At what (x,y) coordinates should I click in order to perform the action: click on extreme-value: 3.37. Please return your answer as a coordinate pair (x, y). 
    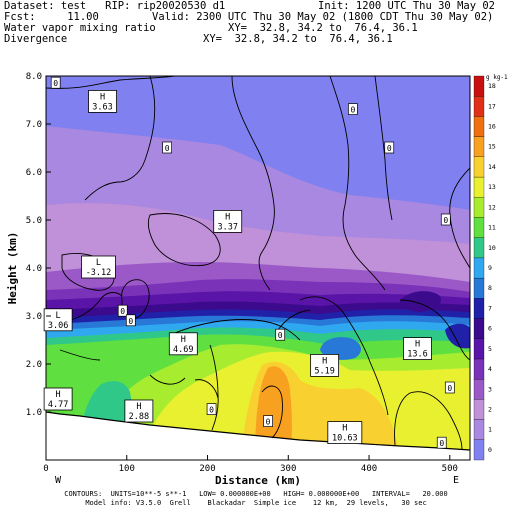
    Looking at the image, I should click on (227, 227).